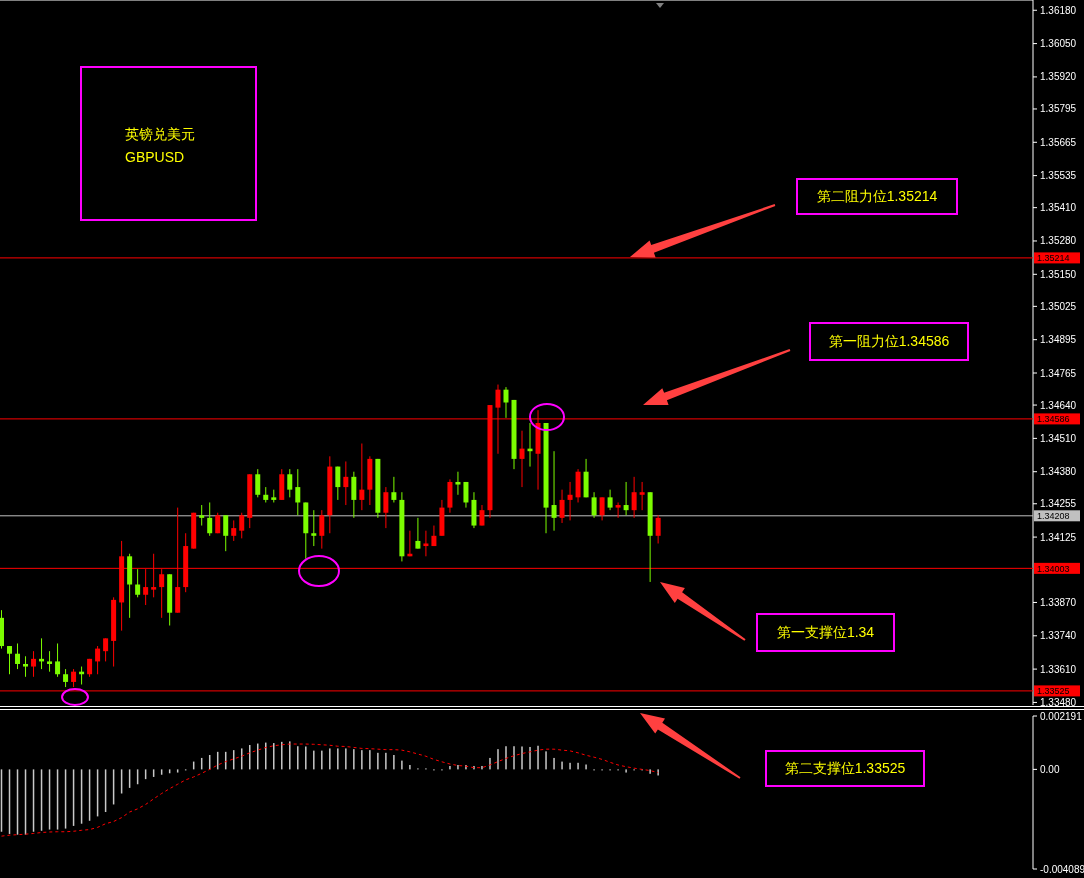 The height and width of the screenshot is (878, 1084). Describe the element at coordinates (1053, 515) in the screenshot. I see `ref-line-label: 1.34208` at that location.